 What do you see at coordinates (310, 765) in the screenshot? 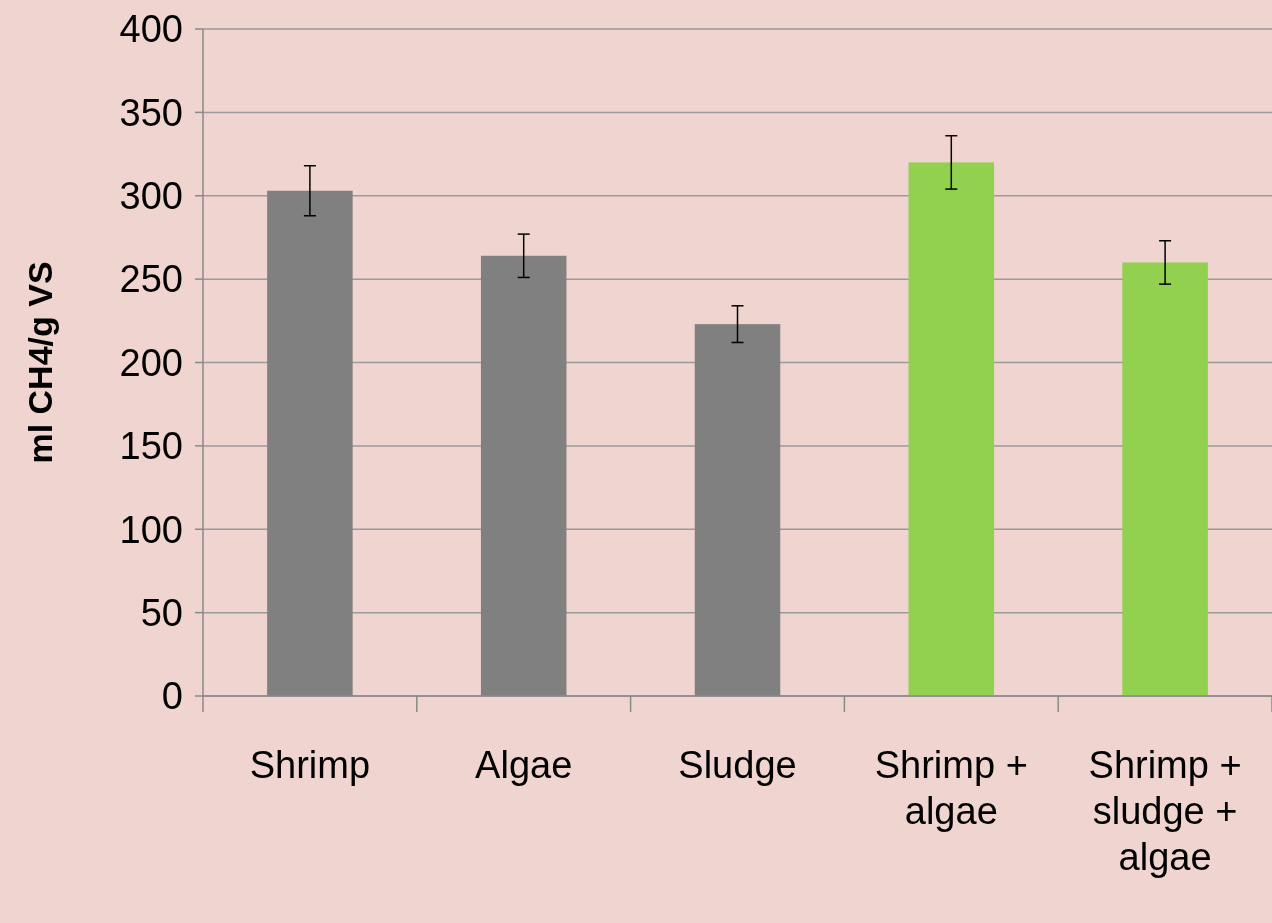
I see `x-tick-label: Shrimp` at bounding box center [310, 765].